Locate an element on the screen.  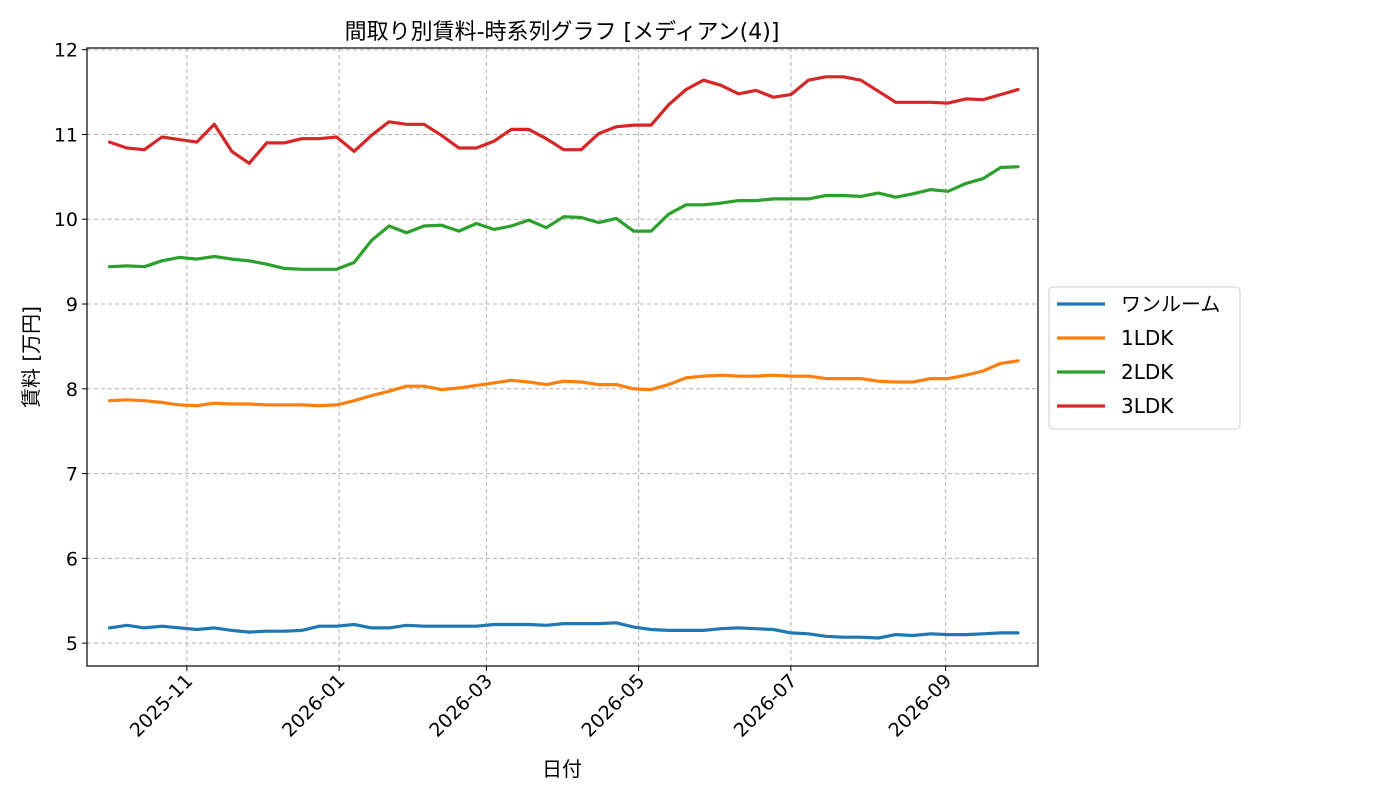
legend-box is located at coordinates (1144, 358).